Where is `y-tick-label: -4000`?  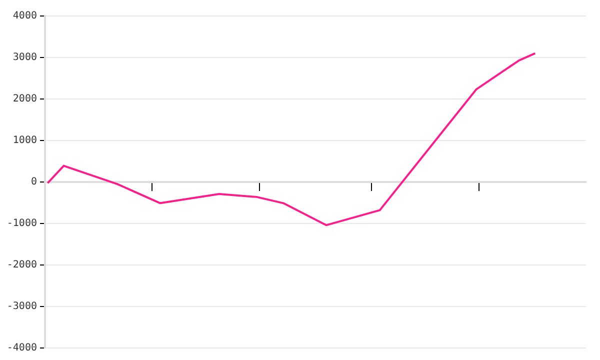
y-tick-label: -4000 is located at coordinates (21, 348).